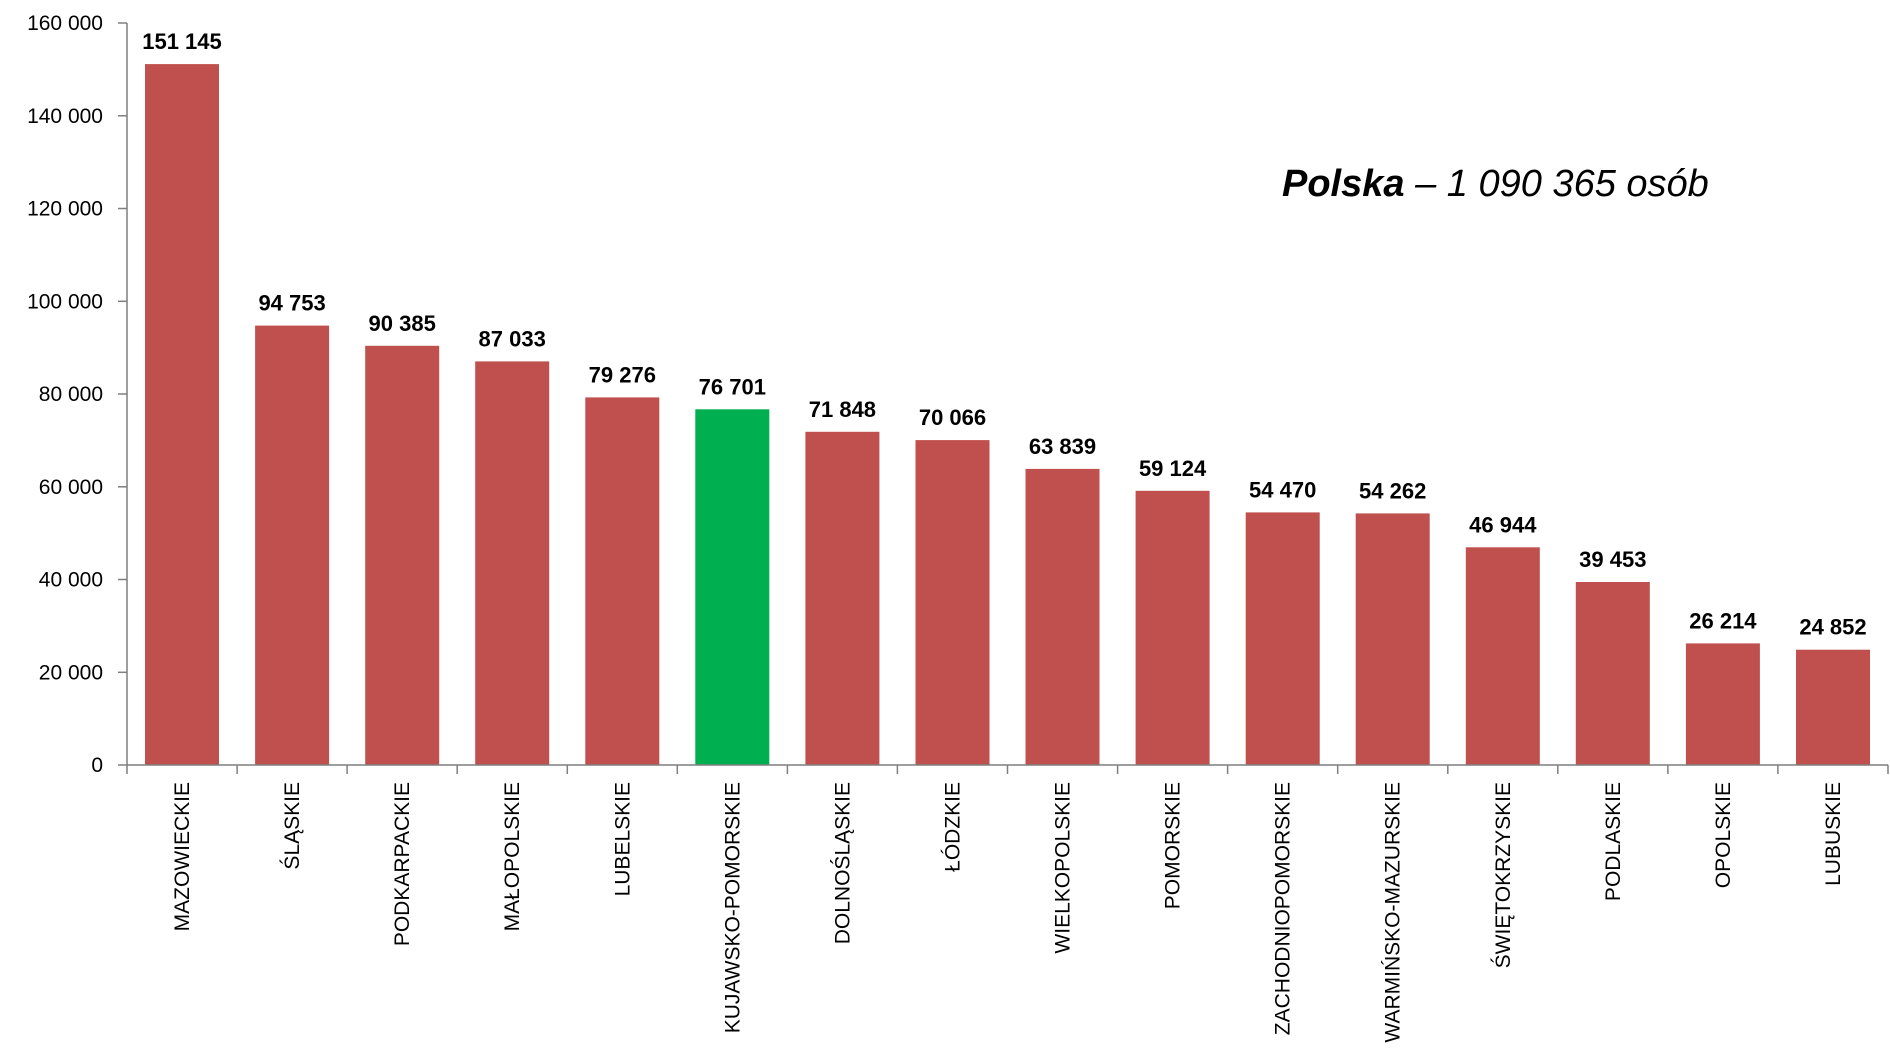 Image resolution: width=1890 pixels, height=1059 pixels. Describe the element at coordinates (622, 839) in the screenshot. I see `category-label-4: LUBELSKIE` at that location.